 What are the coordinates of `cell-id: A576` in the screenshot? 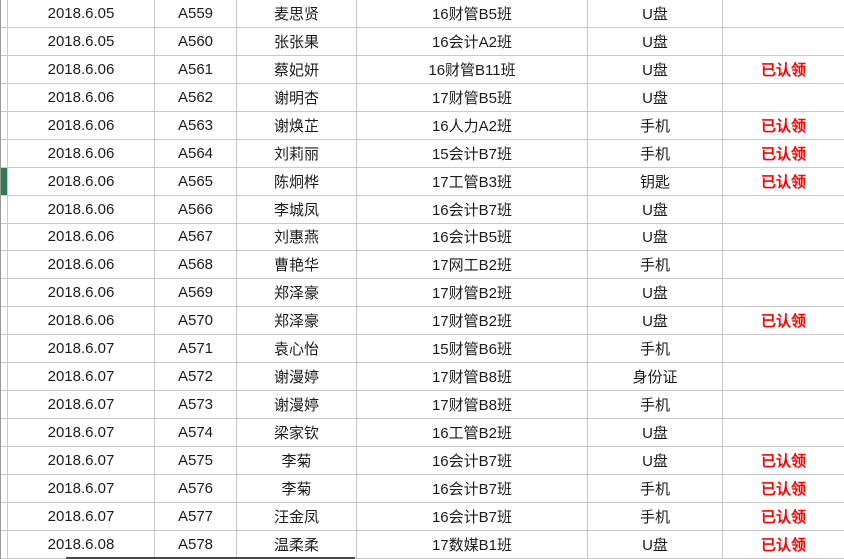 It's located at (196, 488).